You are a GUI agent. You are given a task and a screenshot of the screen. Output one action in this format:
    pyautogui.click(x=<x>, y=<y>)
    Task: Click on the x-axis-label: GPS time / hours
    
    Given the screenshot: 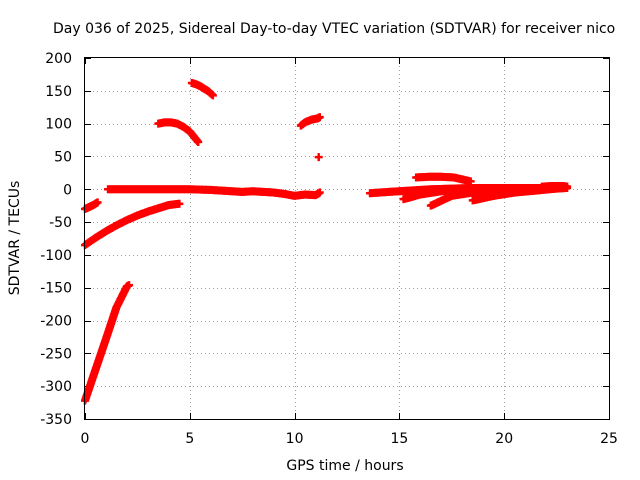 What is the action you would take?
    pyautogui.click(x=344, y=466)
    